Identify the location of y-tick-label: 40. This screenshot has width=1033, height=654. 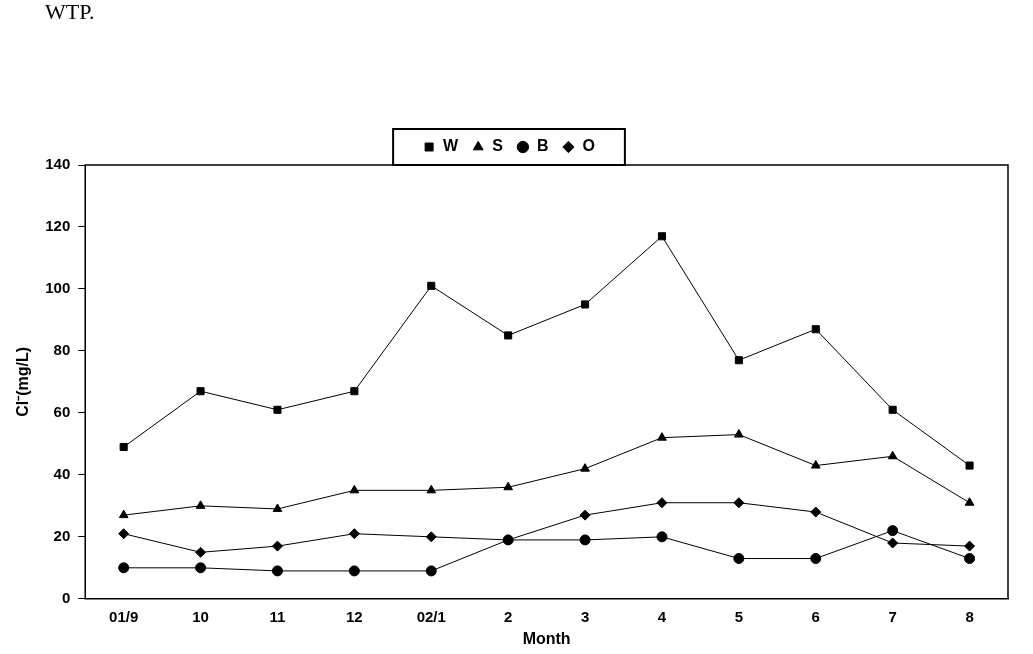
(62, 473).